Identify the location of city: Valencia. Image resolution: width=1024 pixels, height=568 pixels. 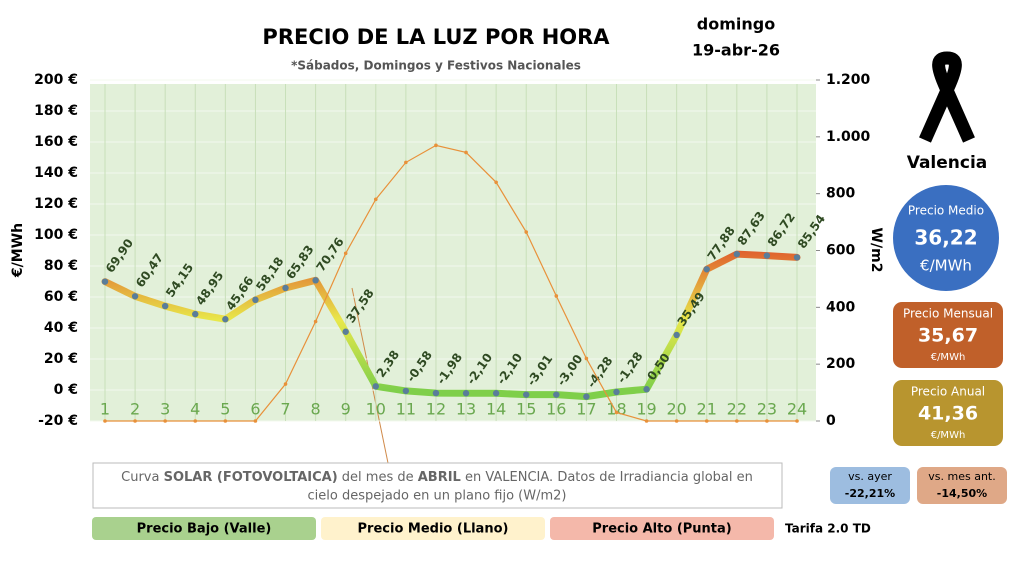
(947, 163).